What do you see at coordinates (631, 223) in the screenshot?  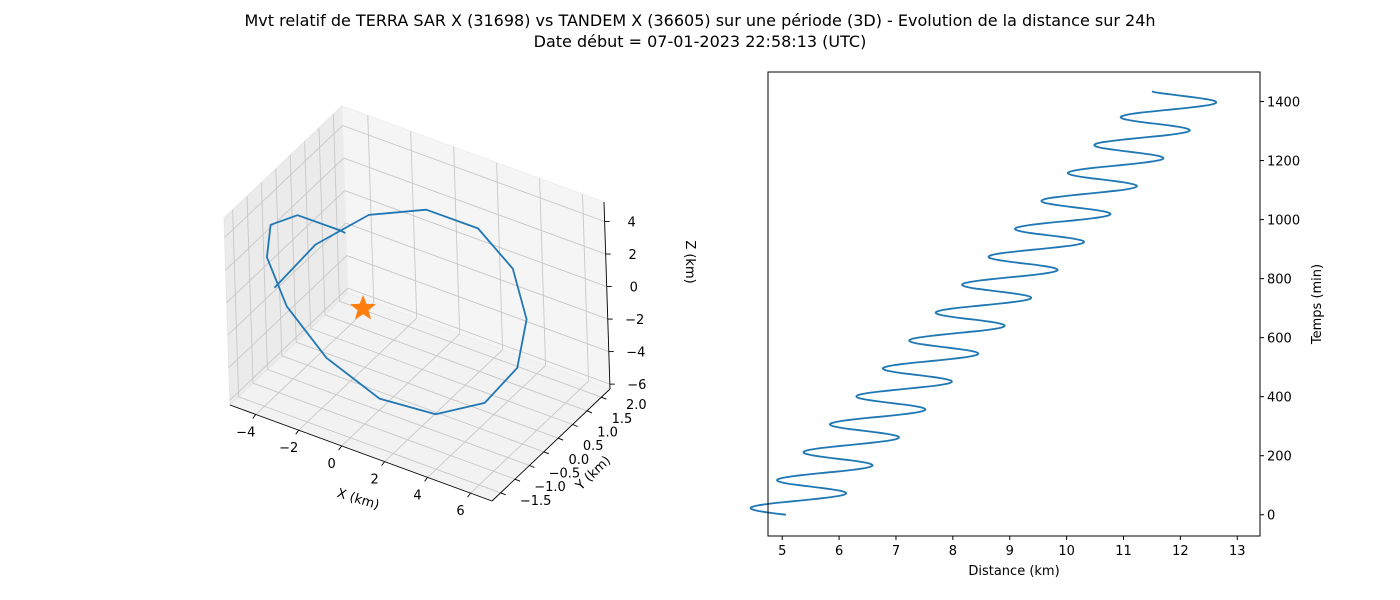 I see `z-tick-label: 4` at bounding box center [631, 223].